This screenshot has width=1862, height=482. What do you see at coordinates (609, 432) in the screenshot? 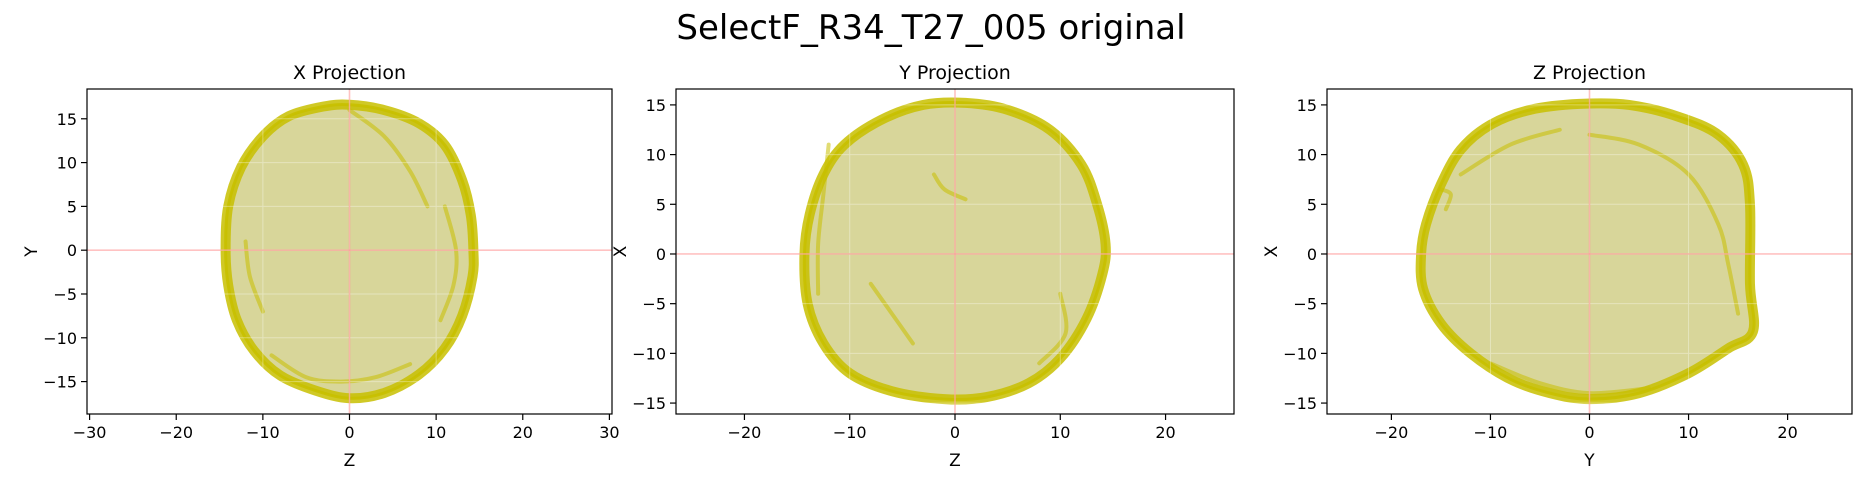
I see `x-tick-label: 30` at bounding box center [609, 432].